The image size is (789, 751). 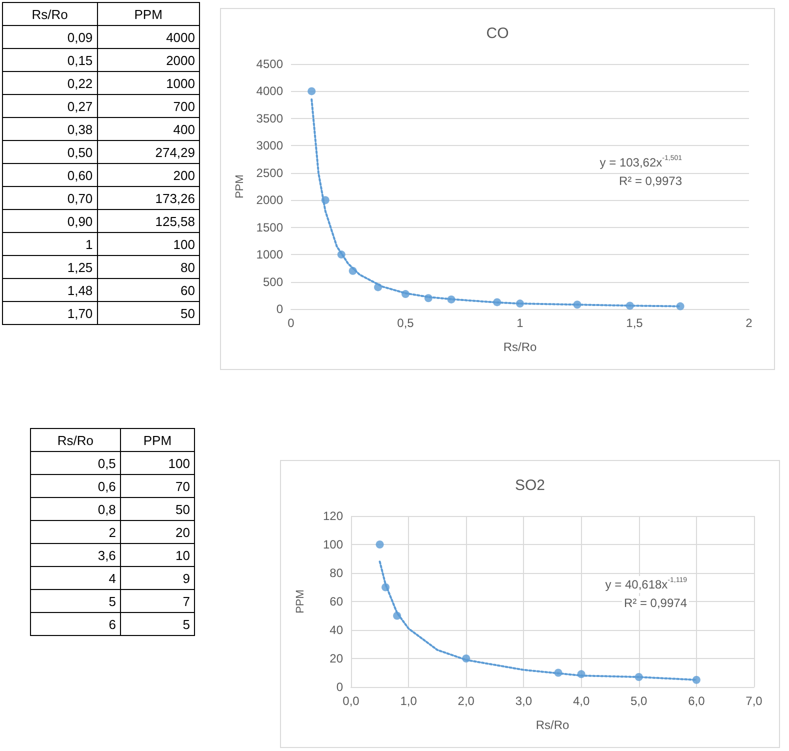 I want to click on category-label: 0,6, so click(x=75, y=486).